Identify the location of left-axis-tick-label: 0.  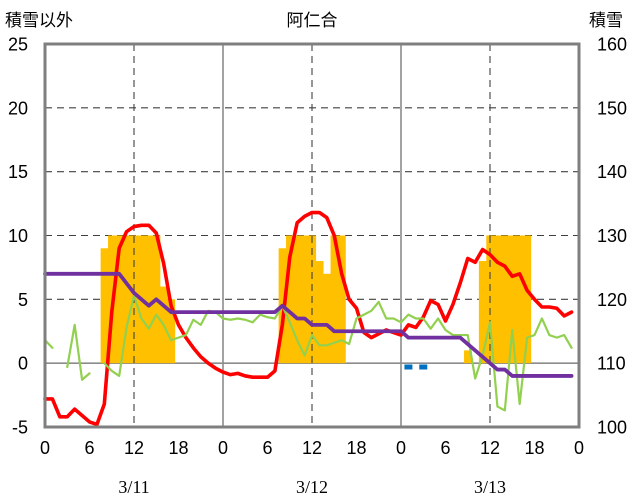
(23, 364).